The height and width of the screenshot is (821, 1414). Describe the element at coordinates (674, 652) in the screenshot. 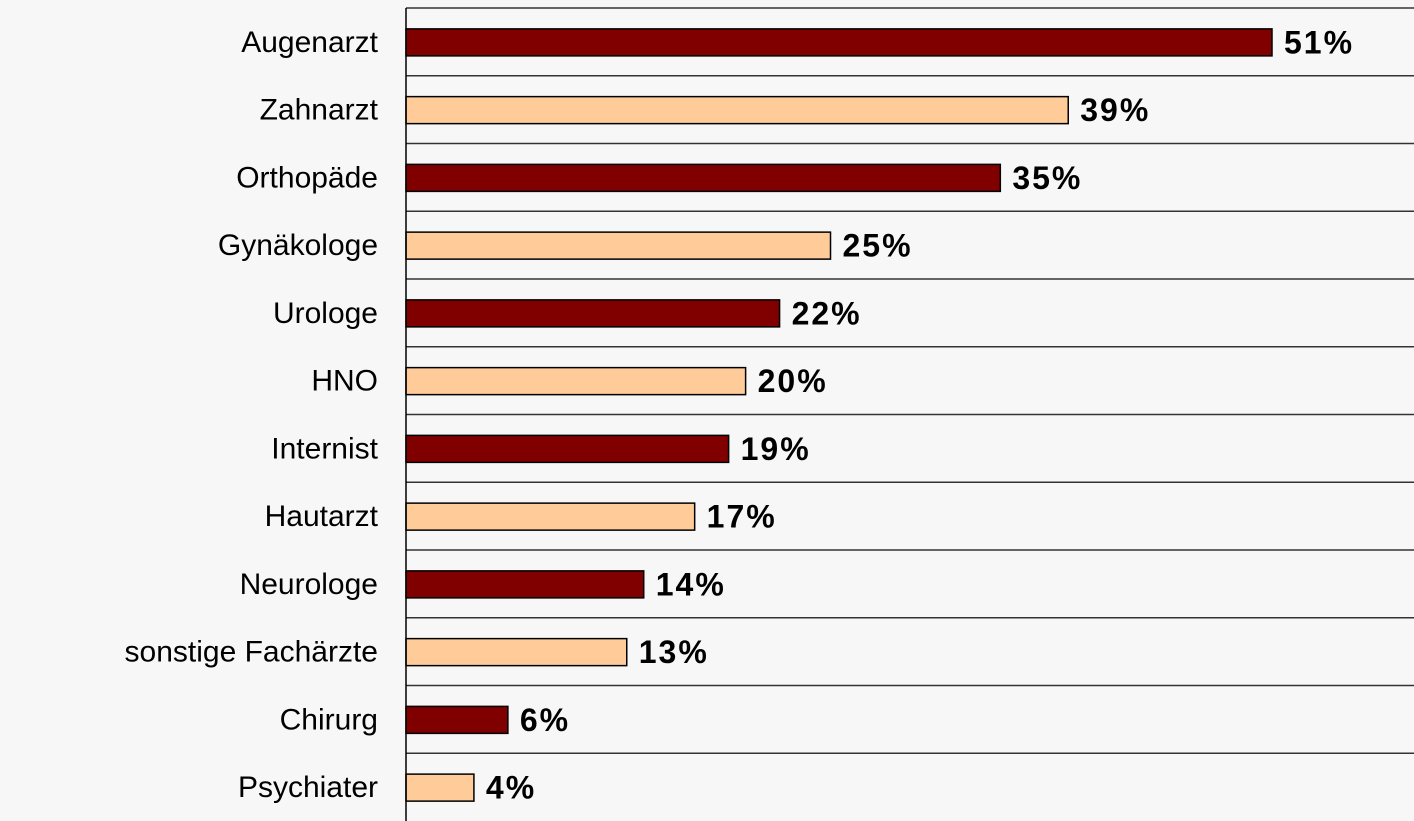

I see `value-label: 13%` at that location.